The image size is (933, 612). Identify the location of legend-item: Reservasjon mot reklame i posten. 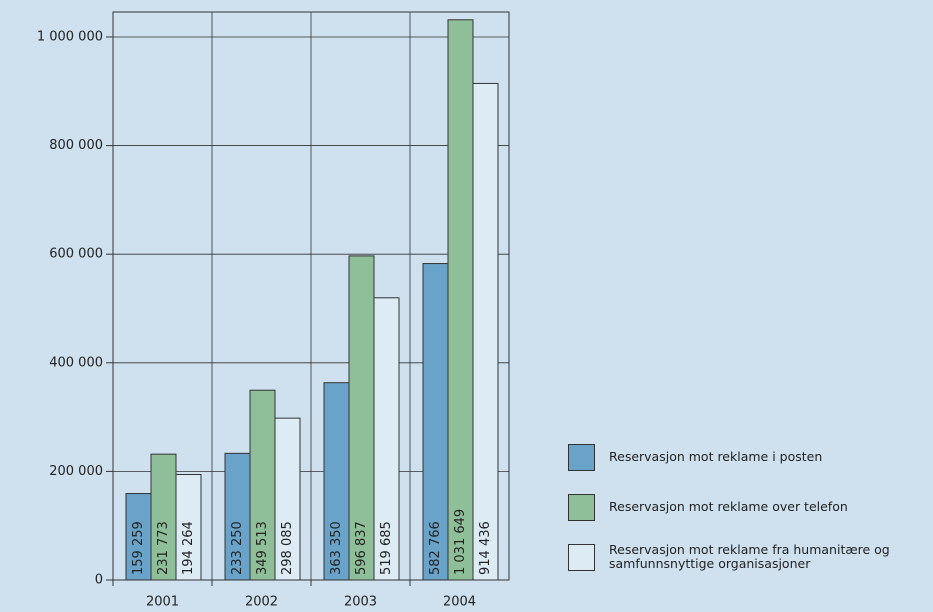
(750, 457).